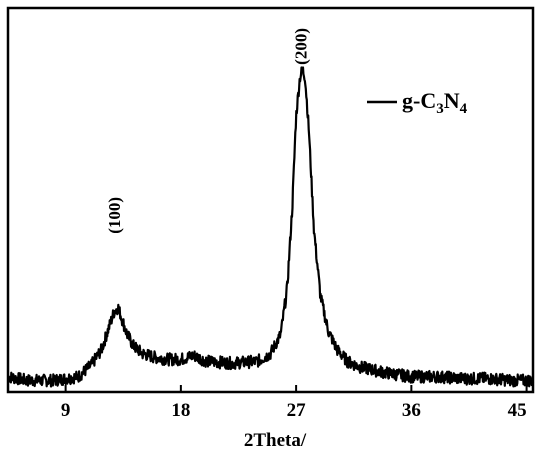  Describe the element at coordinates (275, 440) in the screenshot. I see `x-axis-title: 2Theta/` at that location.